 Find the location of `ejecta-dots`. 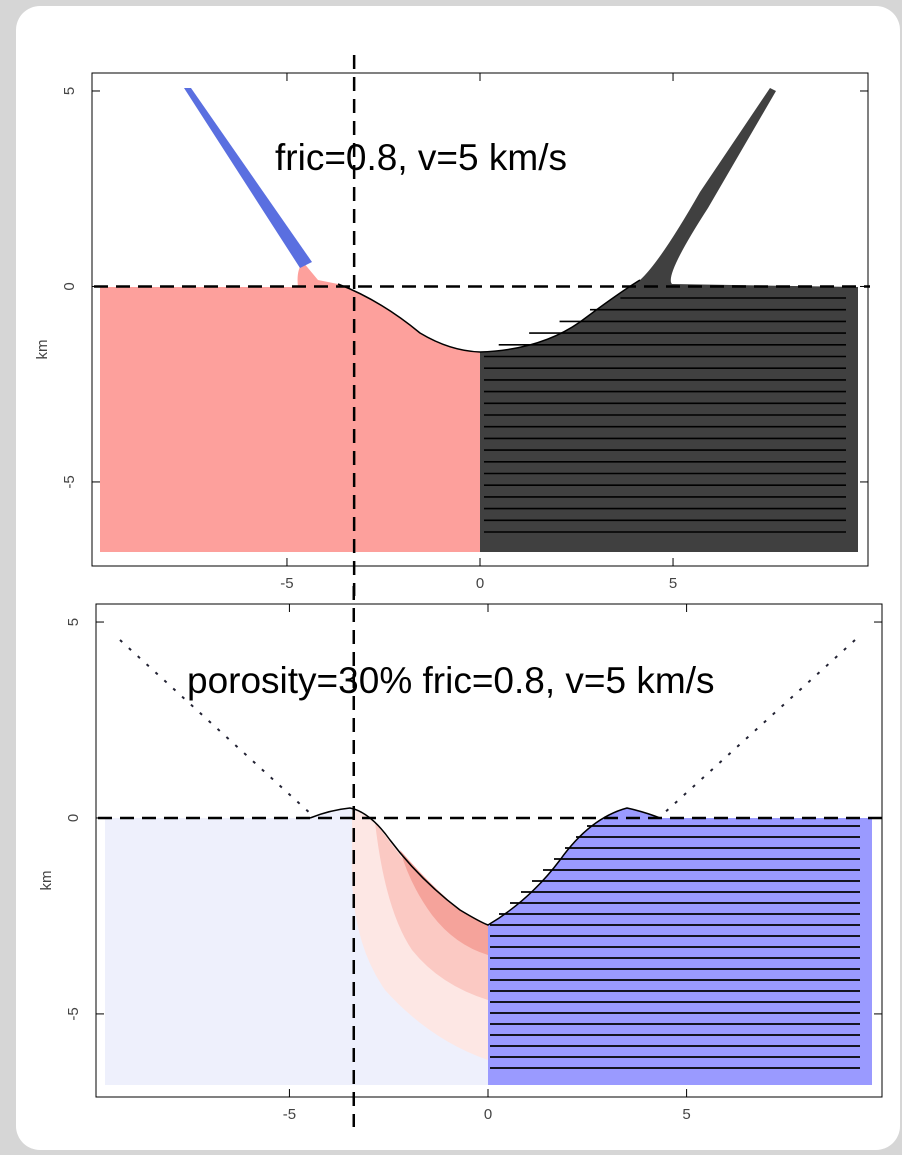

ejecta-dots is located at coordinates (487, 727).